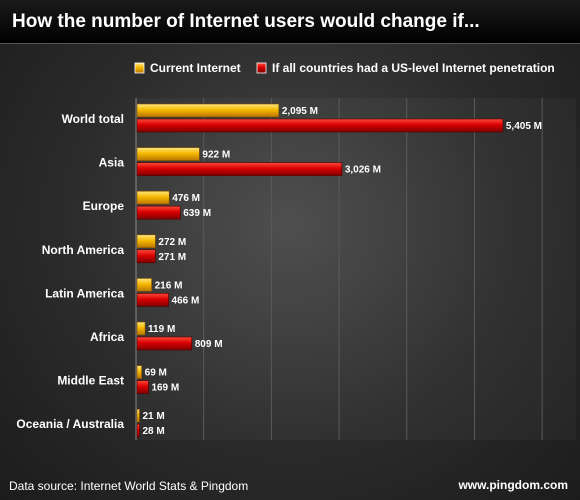 This screenshot has width=580, height=500. Describe the element at coordinates (161, 329) in the screenshot. I see `value-label: 119 M` at that location.